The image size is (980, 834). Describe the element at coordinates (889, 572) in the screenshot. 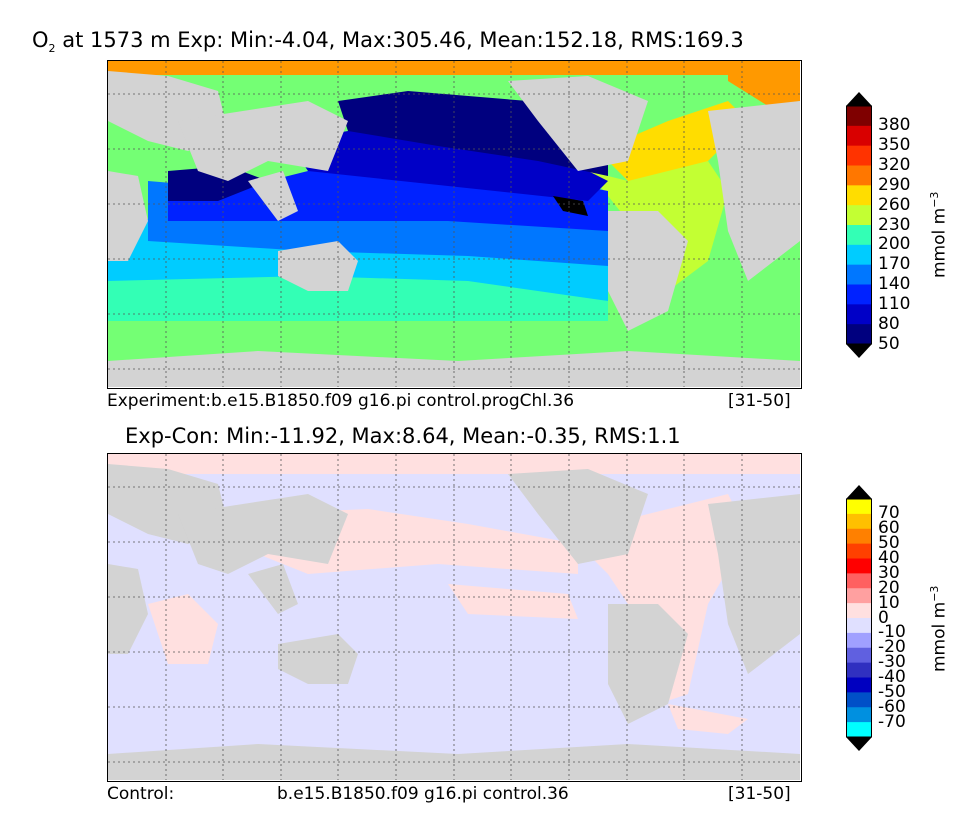

I see `colorbar-tick-label: 30` at that location.